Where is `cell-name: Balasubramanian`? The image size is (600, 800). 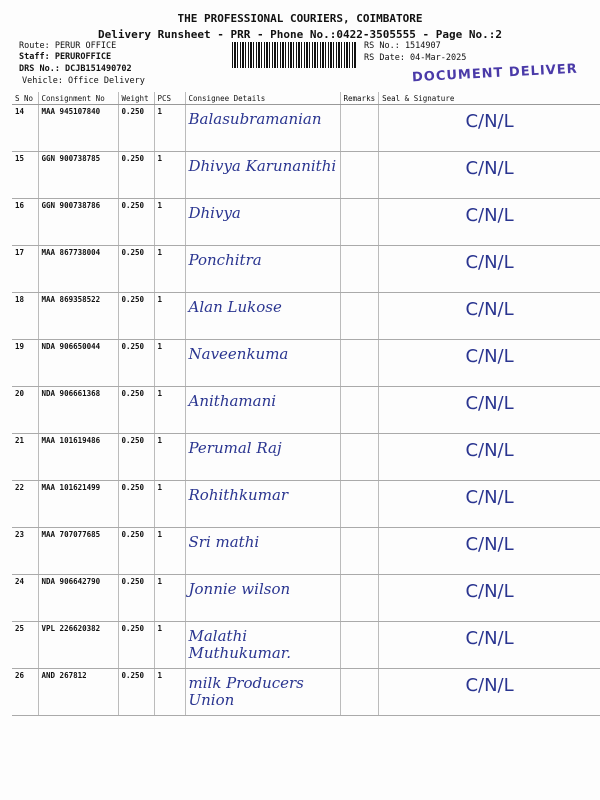
cell-name: Balasubramanian is located at coordinates (262, 128).